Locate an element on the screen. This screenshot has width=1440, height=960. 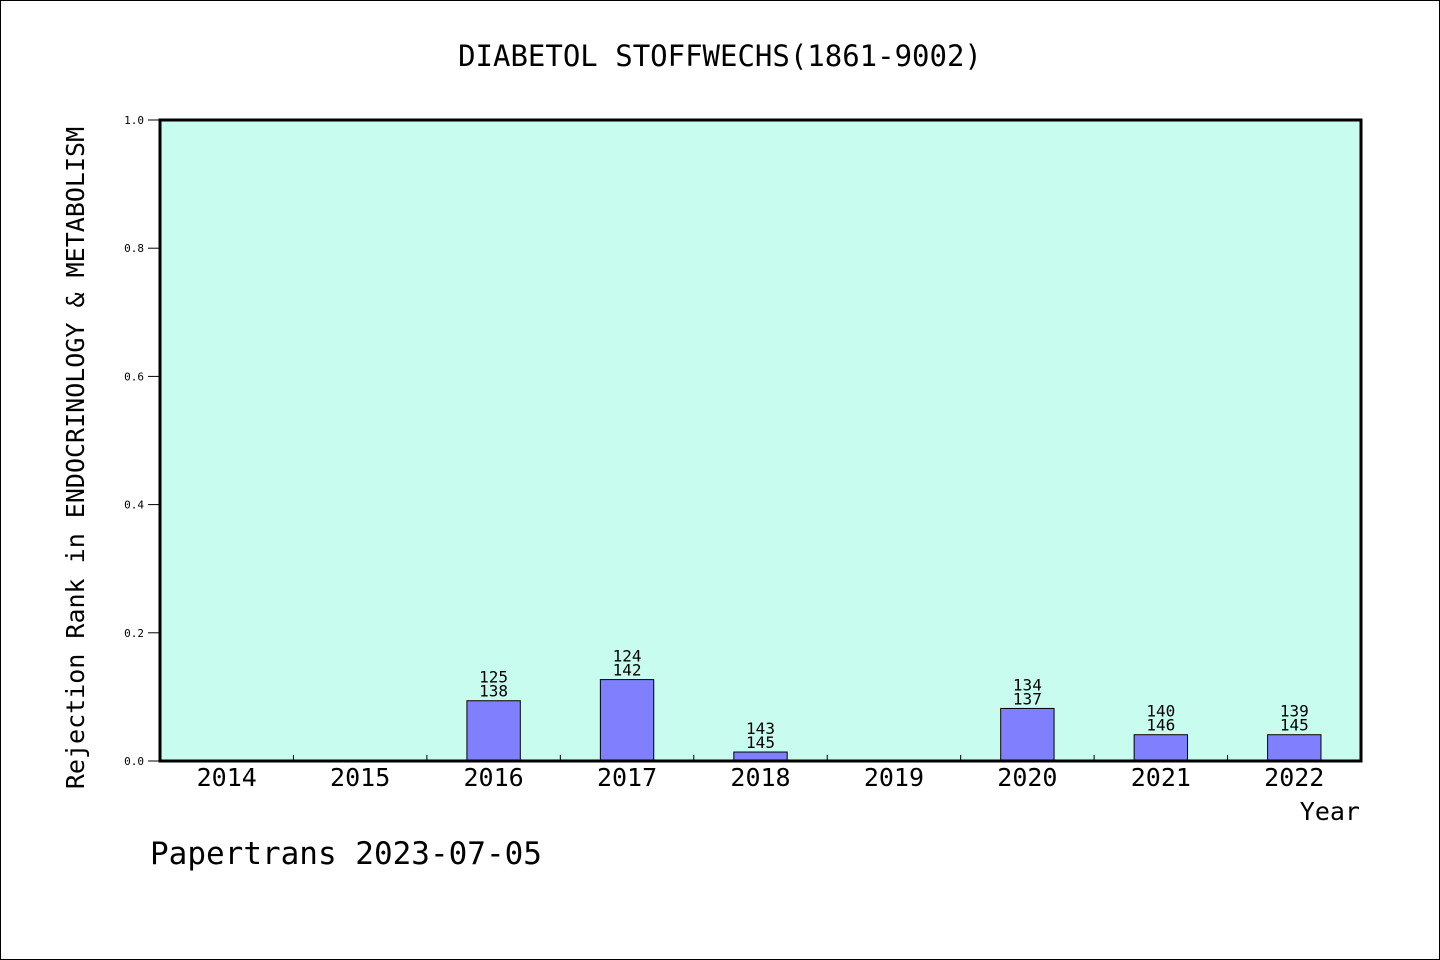
bar-label-upper: 124 is located at coordinates (627, 656).